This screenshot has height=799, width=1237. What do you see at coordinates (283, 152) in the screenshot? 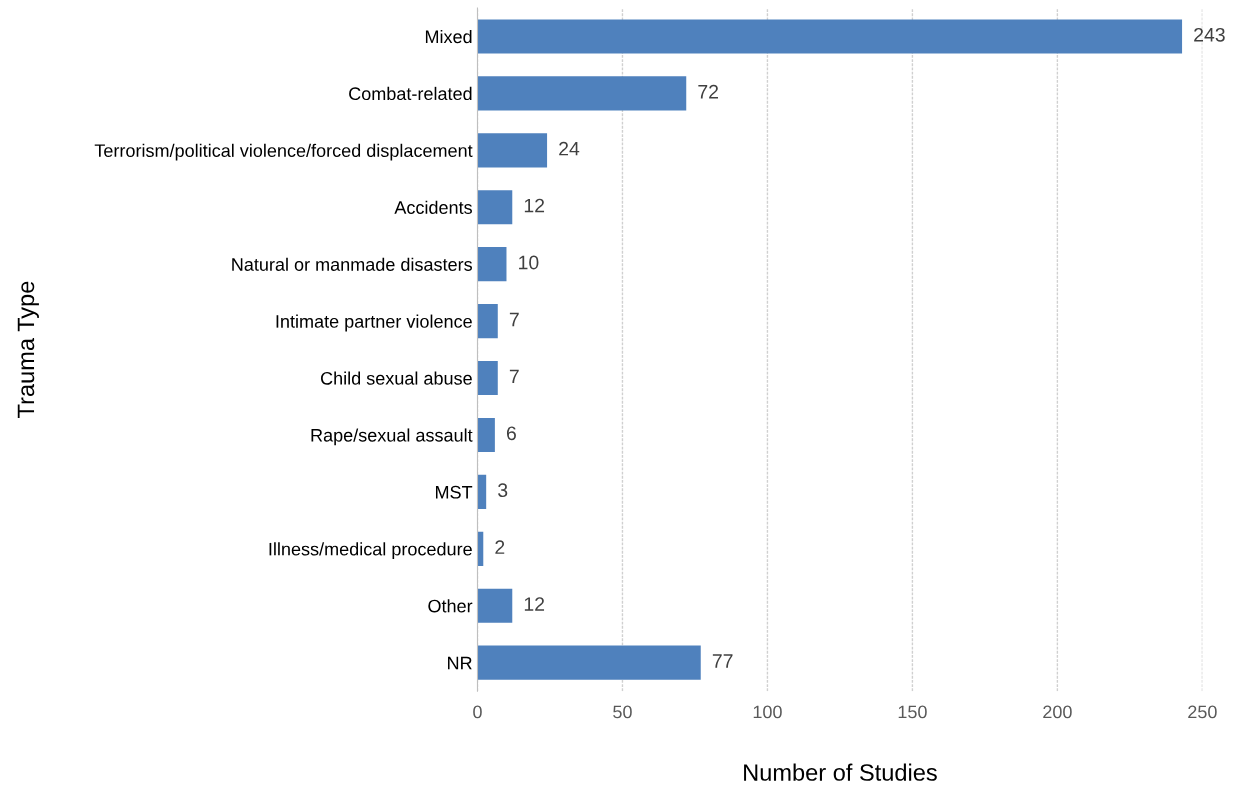
I see `y-tick-label: Terrorism/political violence/forced displacement` at bounding box center [283, 152].